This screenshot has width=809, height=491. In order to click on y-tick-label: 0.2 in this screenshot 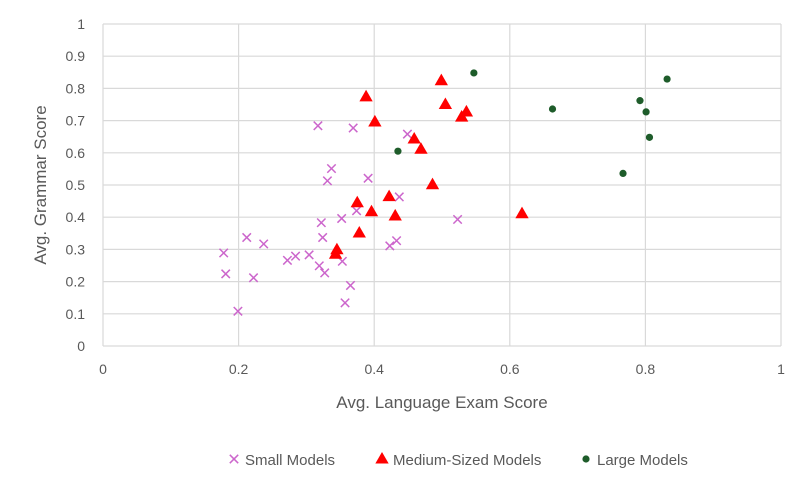, I will do `click(76, 282)`.